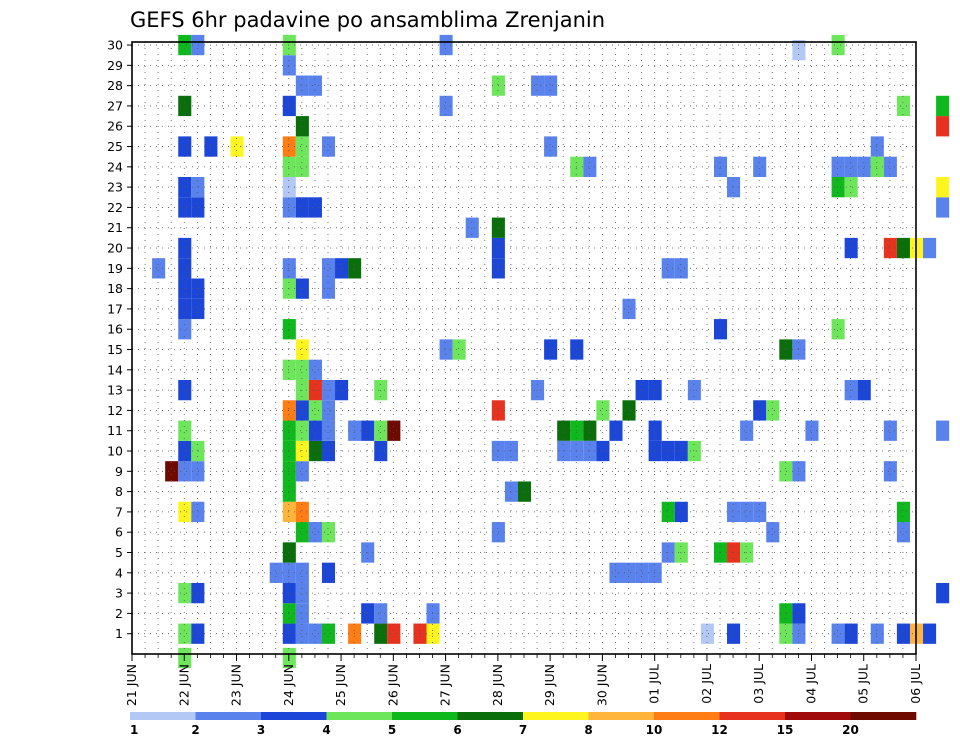 Image resolution: width=960 pixels, height=742 pixels. I want to click on x-tick-label: 02 JUL, so click(706, 684).